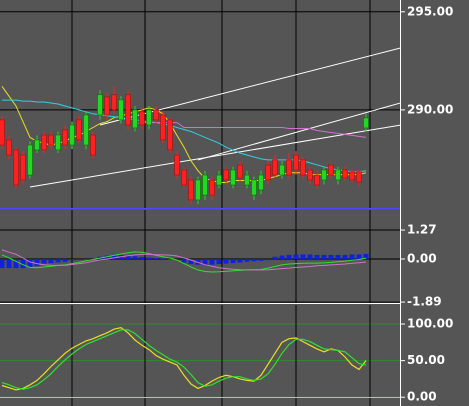 This screenshot has height=406, width=469. What do you see at coordinates (215, 156) in the screenshot?
I see `trendline` at bounding box center [215, 156].